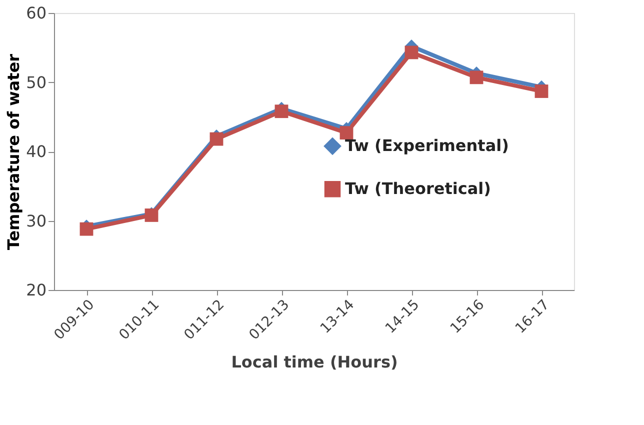 This screenshot has width=644, height=425. What do you see at coordinates (427, 146) in the screenshot?
I see `legend-label: Tw (Experimental)` at bounding box center [427, 146].